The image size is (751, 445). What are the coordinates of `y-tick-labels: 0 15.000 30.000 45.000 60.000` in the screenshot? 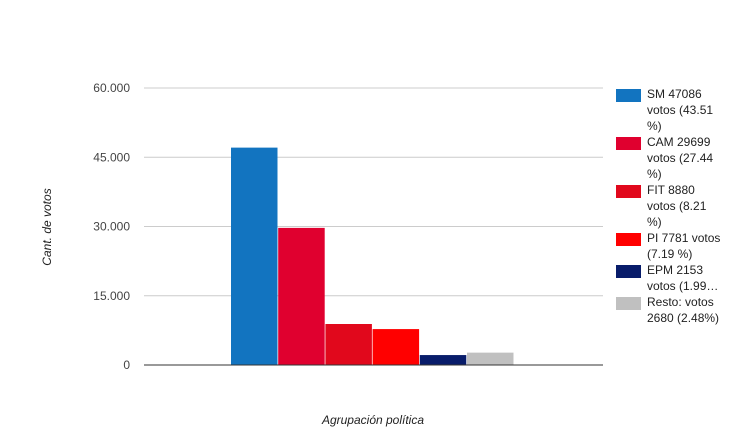 It's located at (111, 226).